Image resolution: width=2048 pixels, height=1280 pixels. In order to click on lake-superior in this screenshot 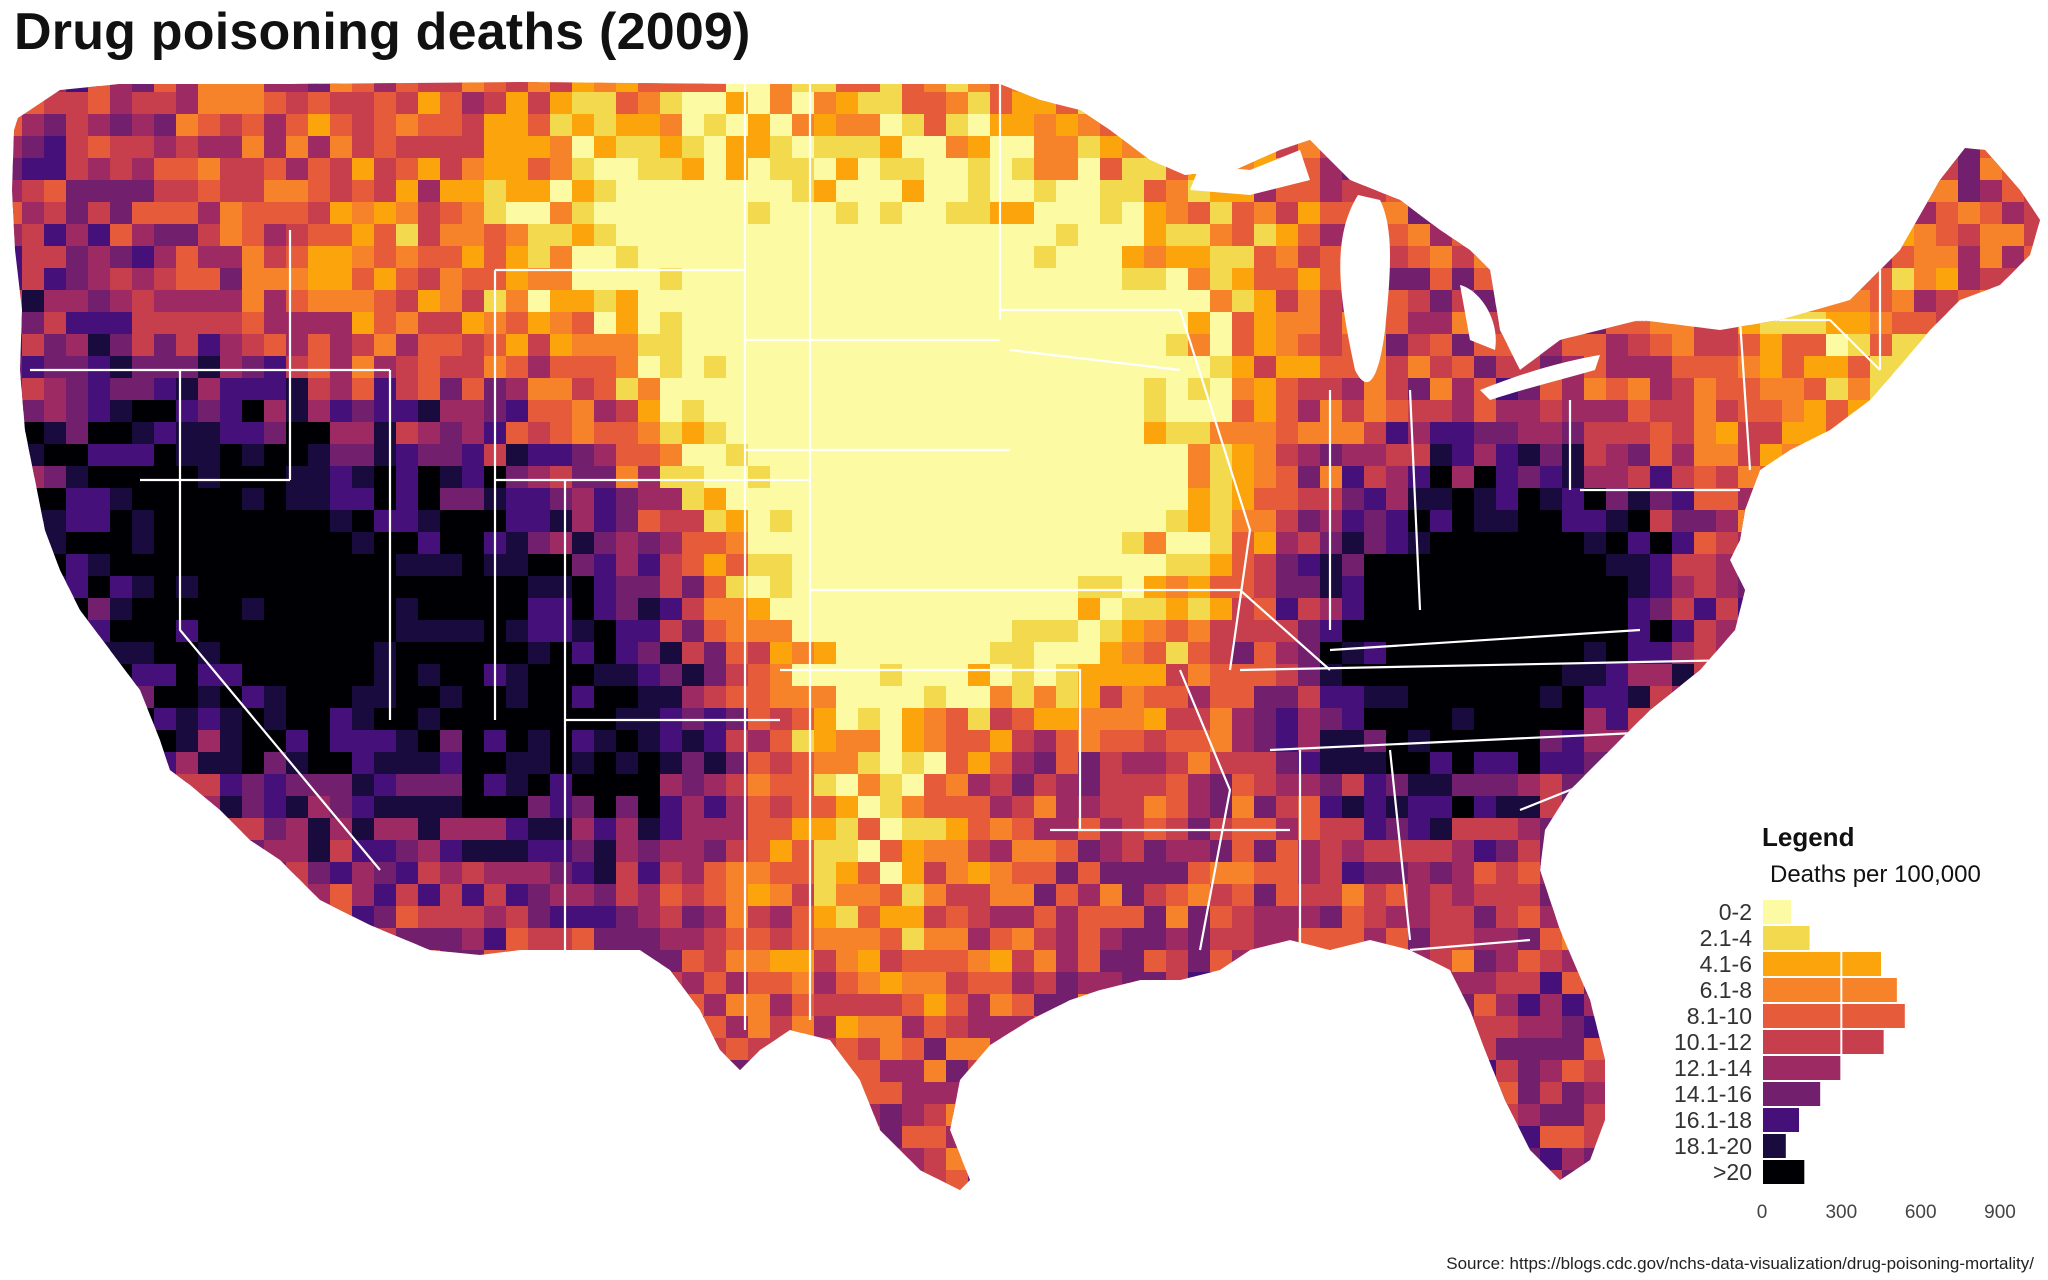, I will do `click(1250, 172)`.